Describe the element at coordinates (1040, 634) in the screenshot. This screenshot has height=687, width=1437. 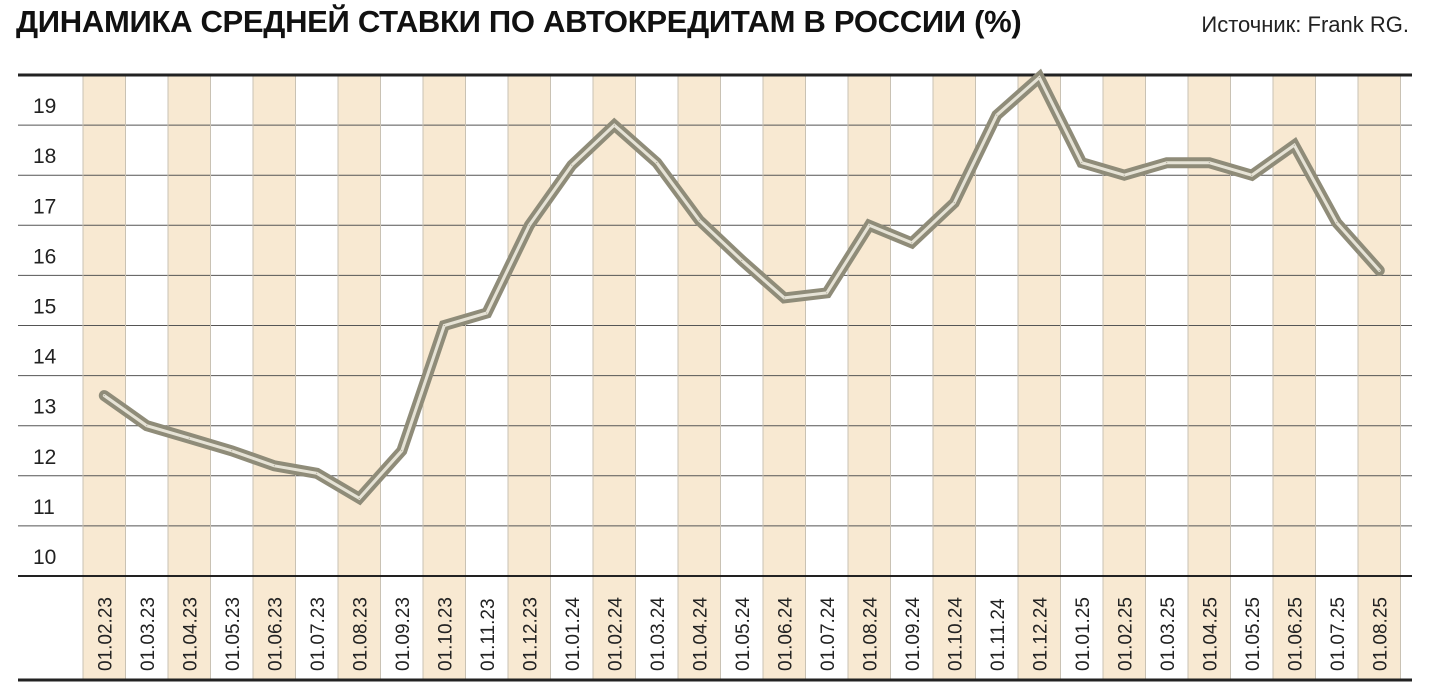
I see `x-tick-label: 01.12.24` at that location.